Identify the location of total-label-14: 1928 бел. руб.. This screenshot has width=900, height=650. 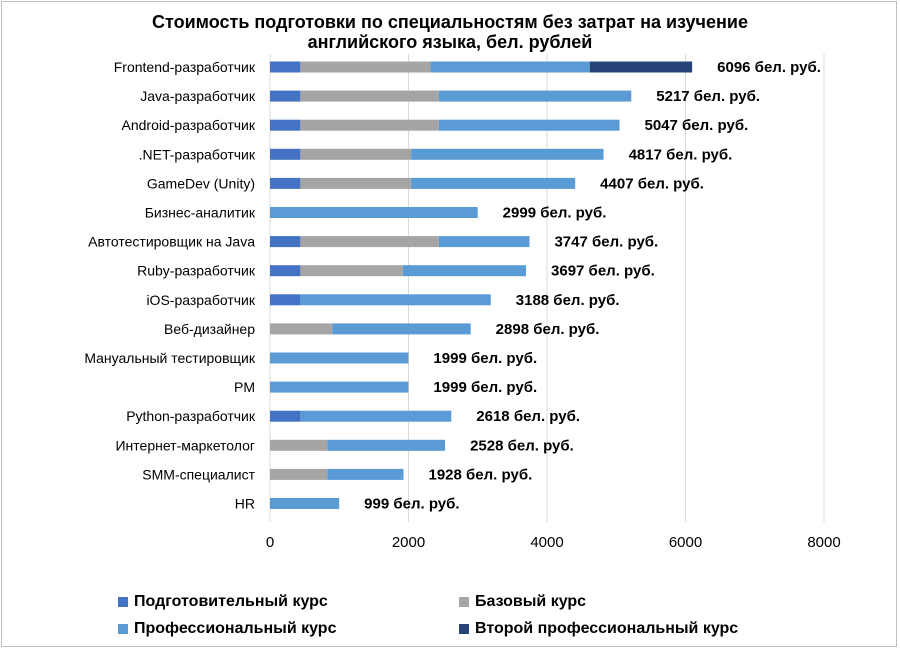
(481, 474).